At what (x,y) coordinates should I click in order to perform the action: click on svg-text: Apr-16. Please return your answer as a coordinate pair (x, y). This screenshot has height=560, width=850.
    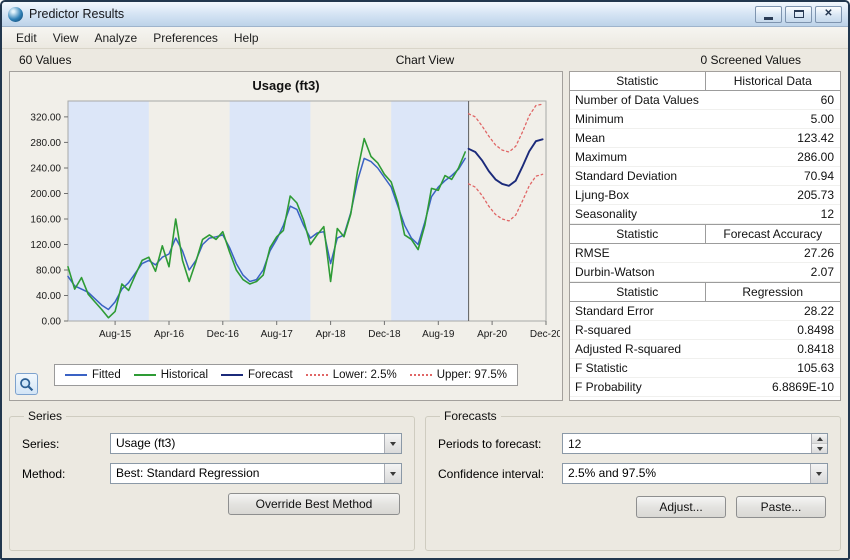
    Looking at the image, I should click on (169, 334).